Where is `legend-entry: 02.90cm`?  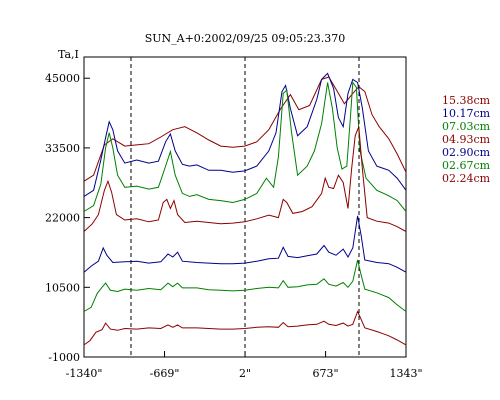
legend-entry: 02.90cm is located at coordinates (466, 152).